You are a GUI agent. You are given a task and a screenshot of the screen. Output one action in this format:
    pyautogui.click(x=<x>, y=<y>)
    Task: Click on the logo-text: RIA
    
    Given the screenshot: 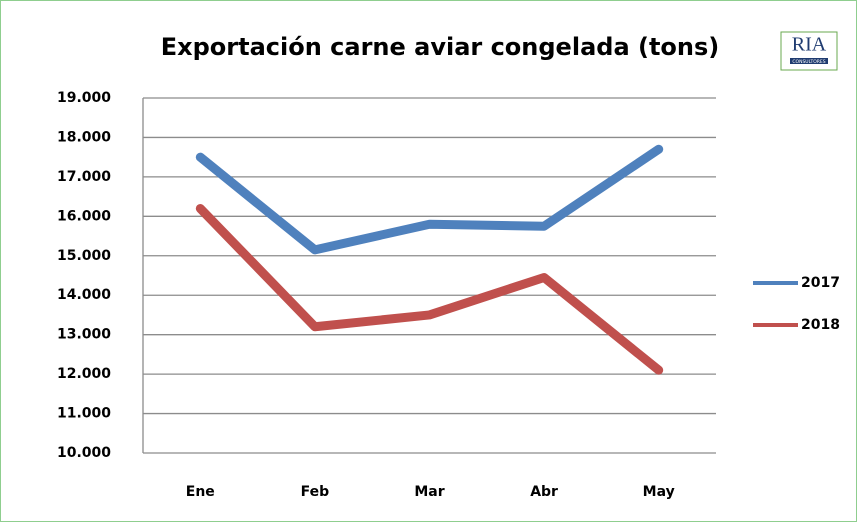 What is the action you would take?
    pyautogui.click(x=809, y=45)
    